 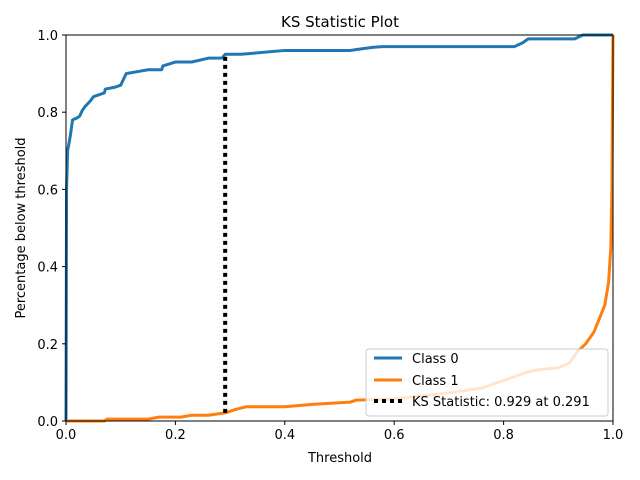 I want to click on y-tick-label: 0.6, so click(x=47, y=190).